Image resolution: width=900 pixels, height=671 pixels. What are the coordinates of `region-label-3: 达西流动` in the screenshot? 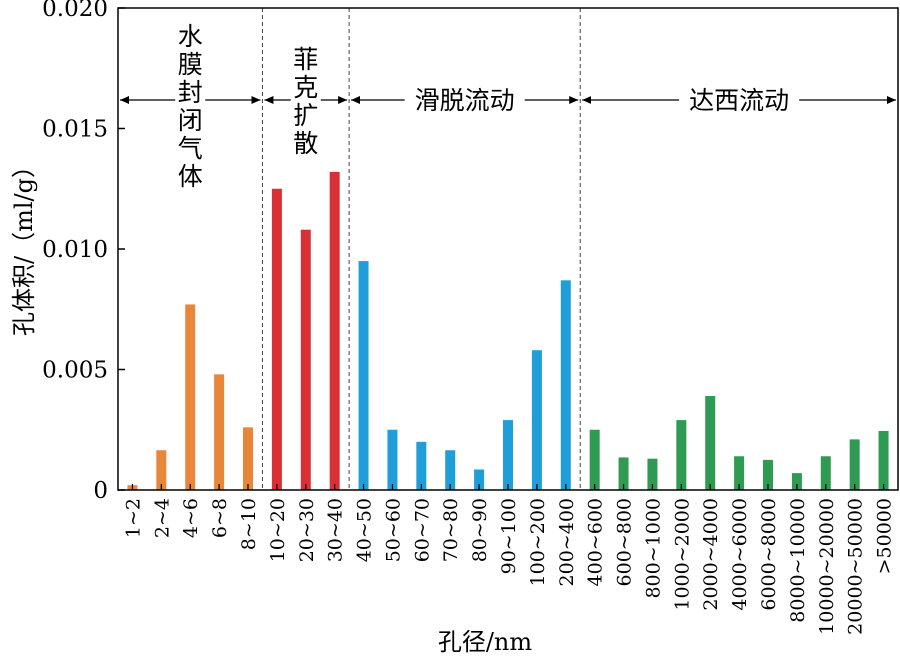 It's located at (739, 100).